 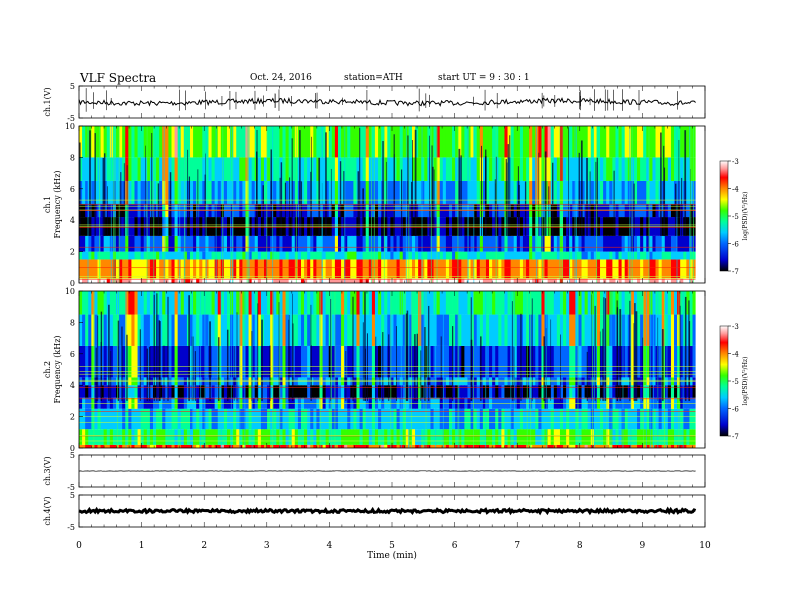 What do you see at coordinates (700, 369) in the screenshot?
I see `no-data-area` at bounding box center [700, 369].